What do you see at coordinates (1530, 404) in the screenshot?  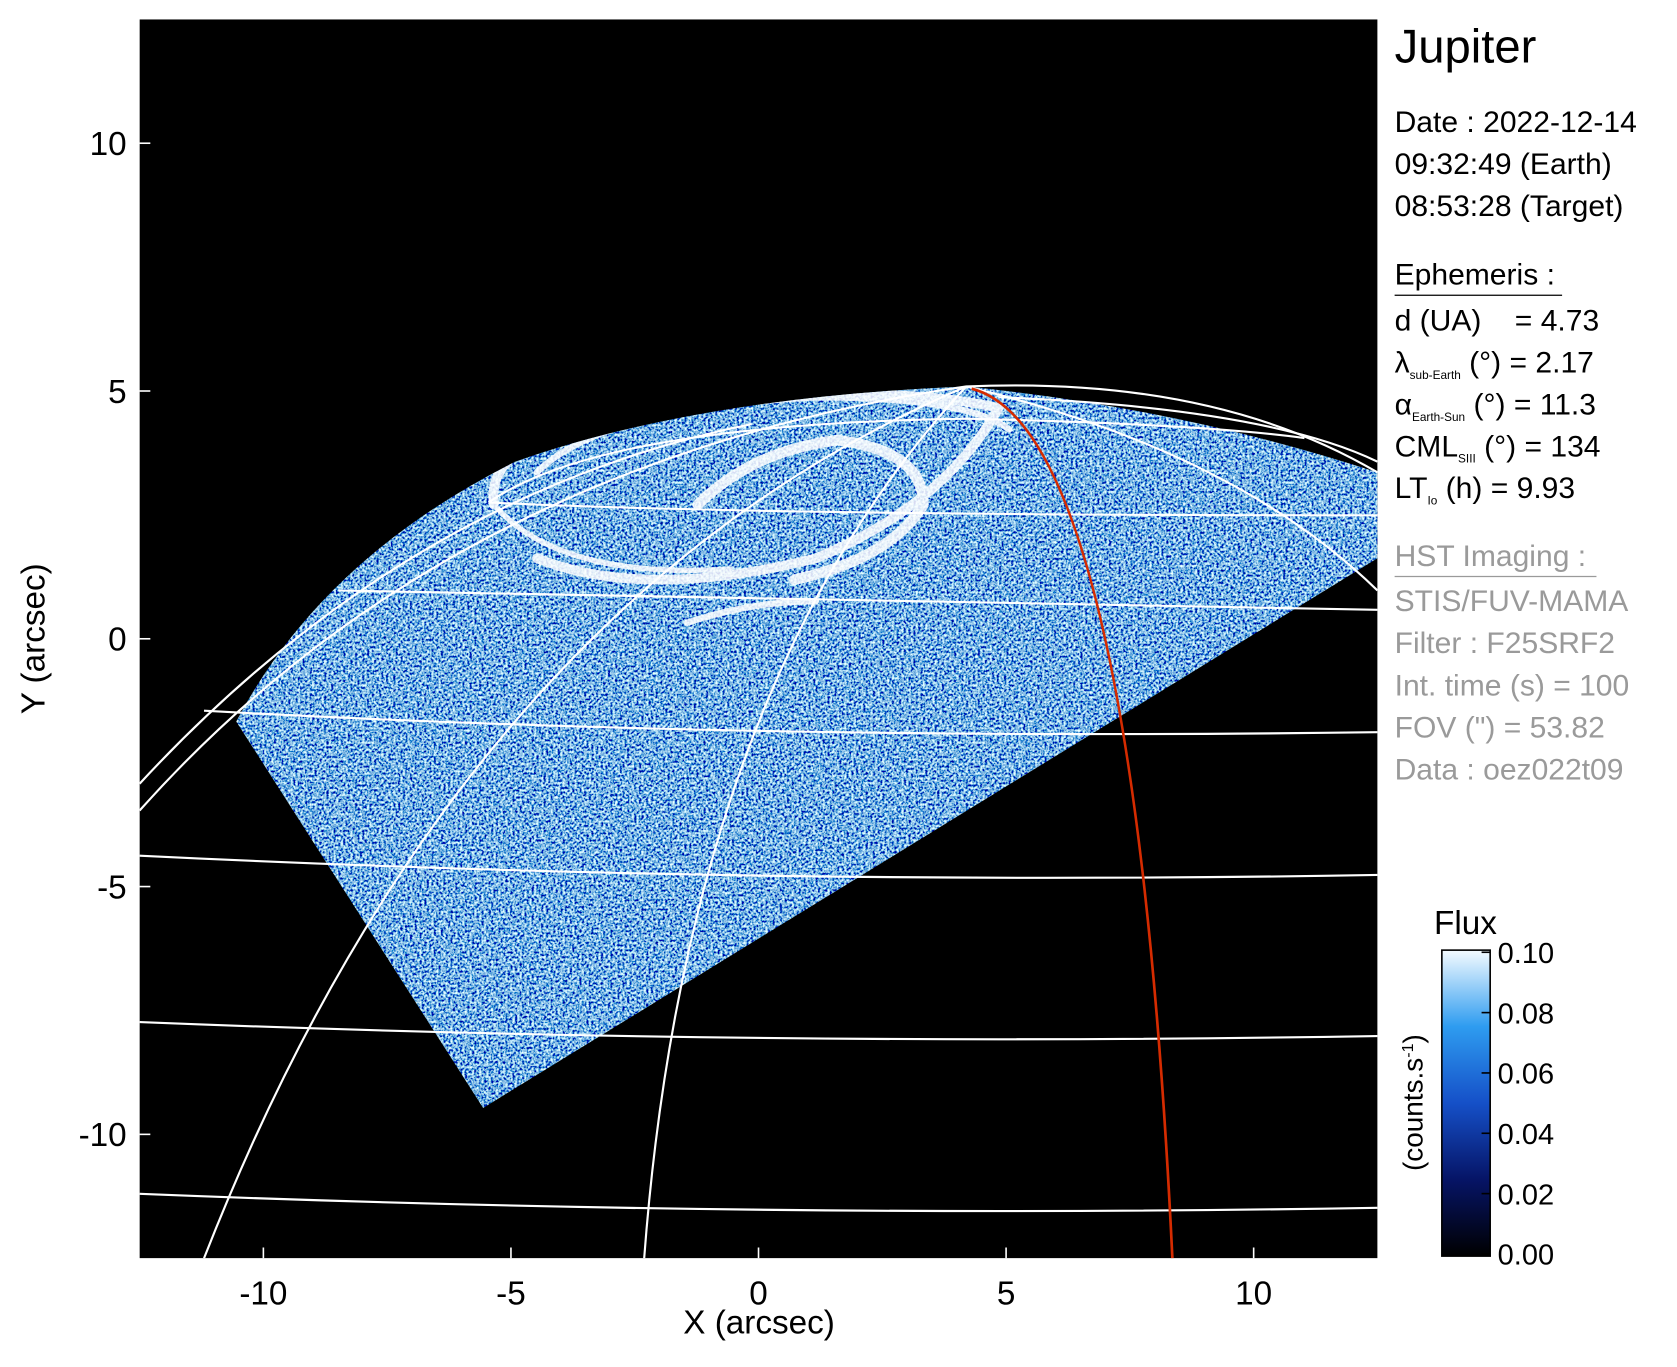 I see `value-text: (°) = 11.3` at bounding box center [1530, 404].